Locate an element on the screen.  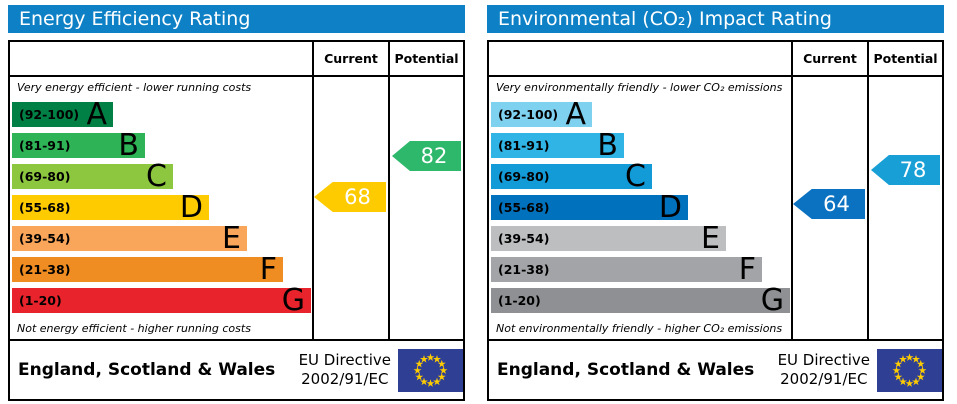
current-arrow: 64 is located at coordinates (829, 204).